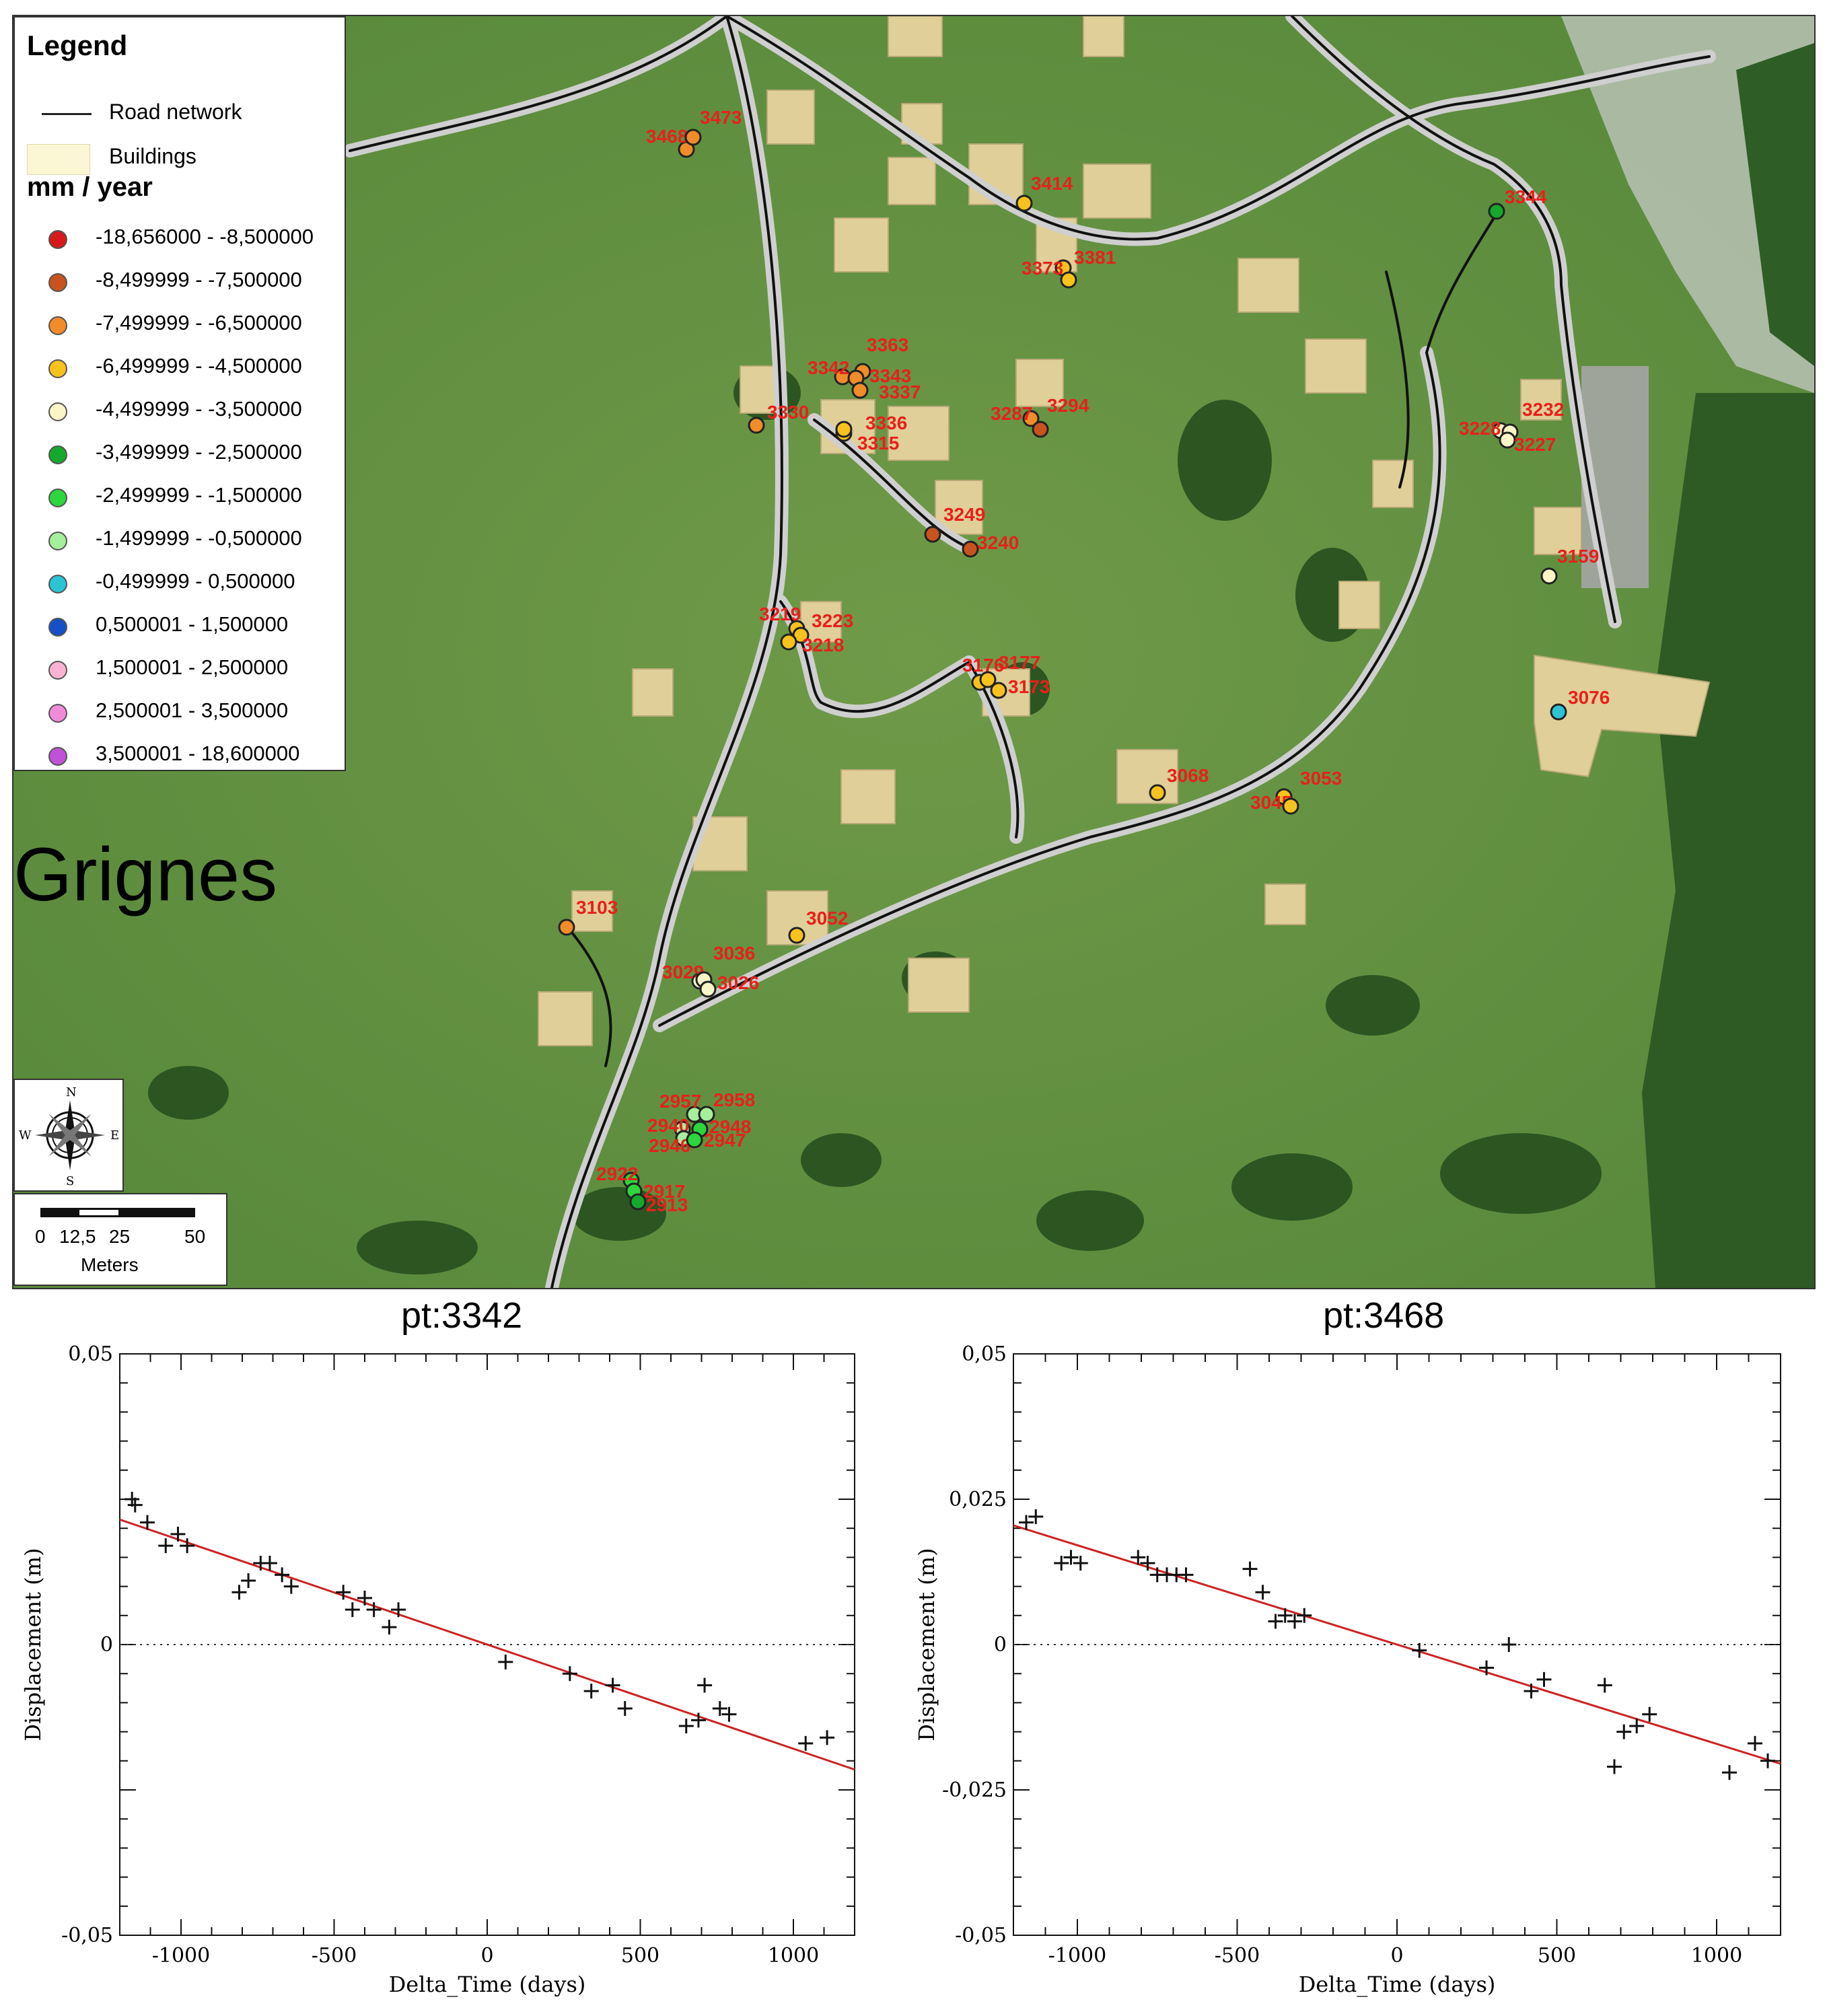 This screenshot has width=1827, height=2016. What do you see at coordinates (180, 456) in the screenshot?
I see `legend-class-row: -3,499999 - -2,500000` at bounding box center [180, 456].